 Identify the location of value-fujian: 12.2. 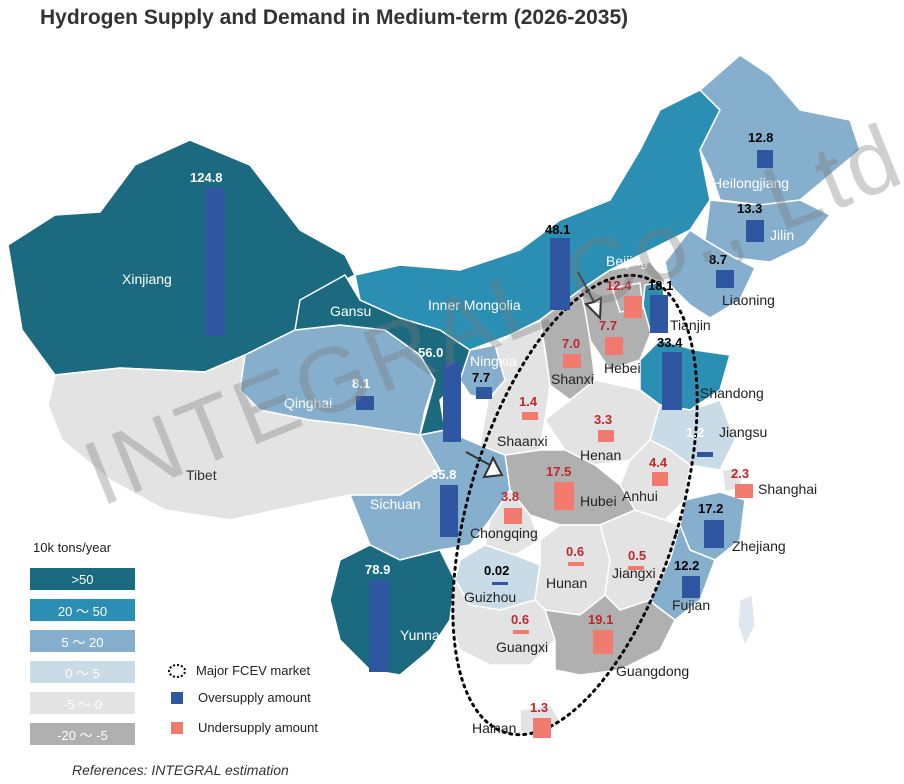
(686, 565).